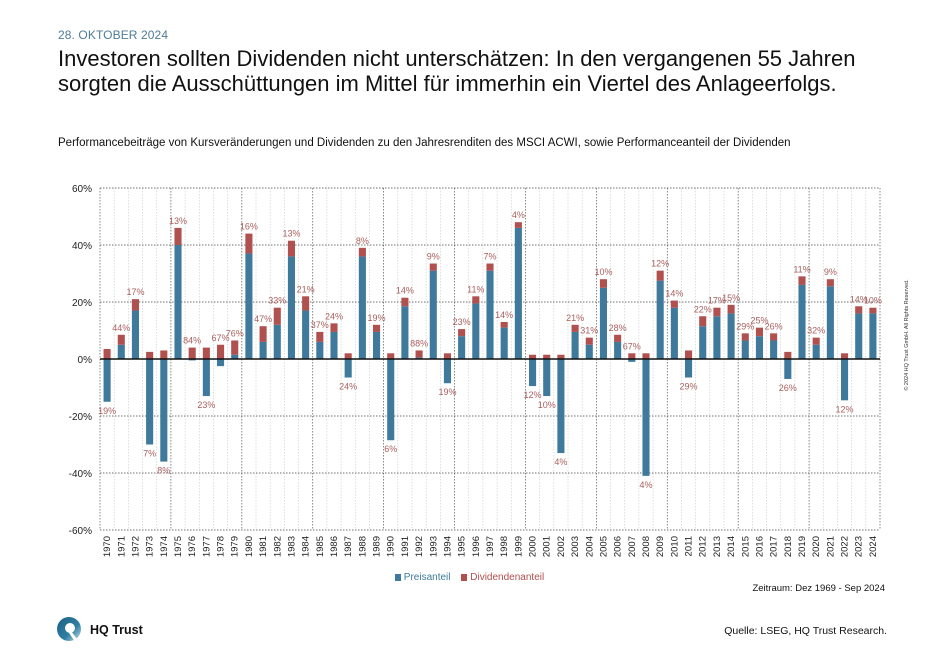 Image resolution: width=939 pixels, height=664 pixels. What do you see at coordinates (82, 303) in the screenshot?
I see `y-tick-label: 20%` at bounding box center [82, 303].